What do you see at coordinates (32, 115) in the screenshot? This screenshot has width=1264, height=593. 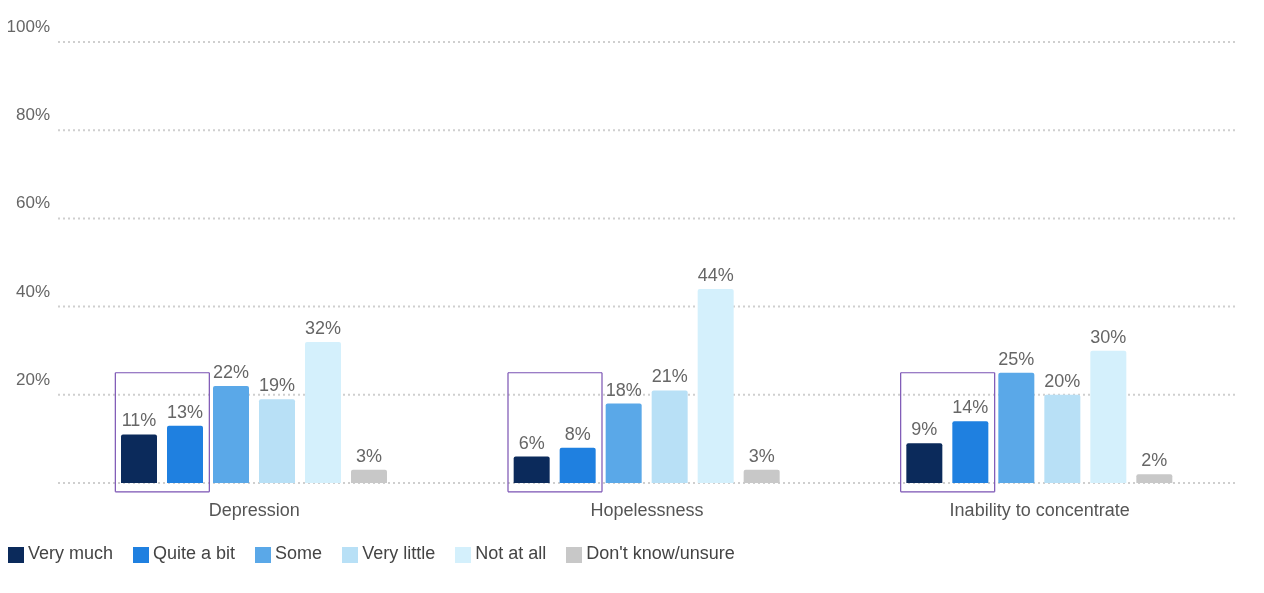 I see `y-tick-label: 80%` at bounding box center [32, 115].